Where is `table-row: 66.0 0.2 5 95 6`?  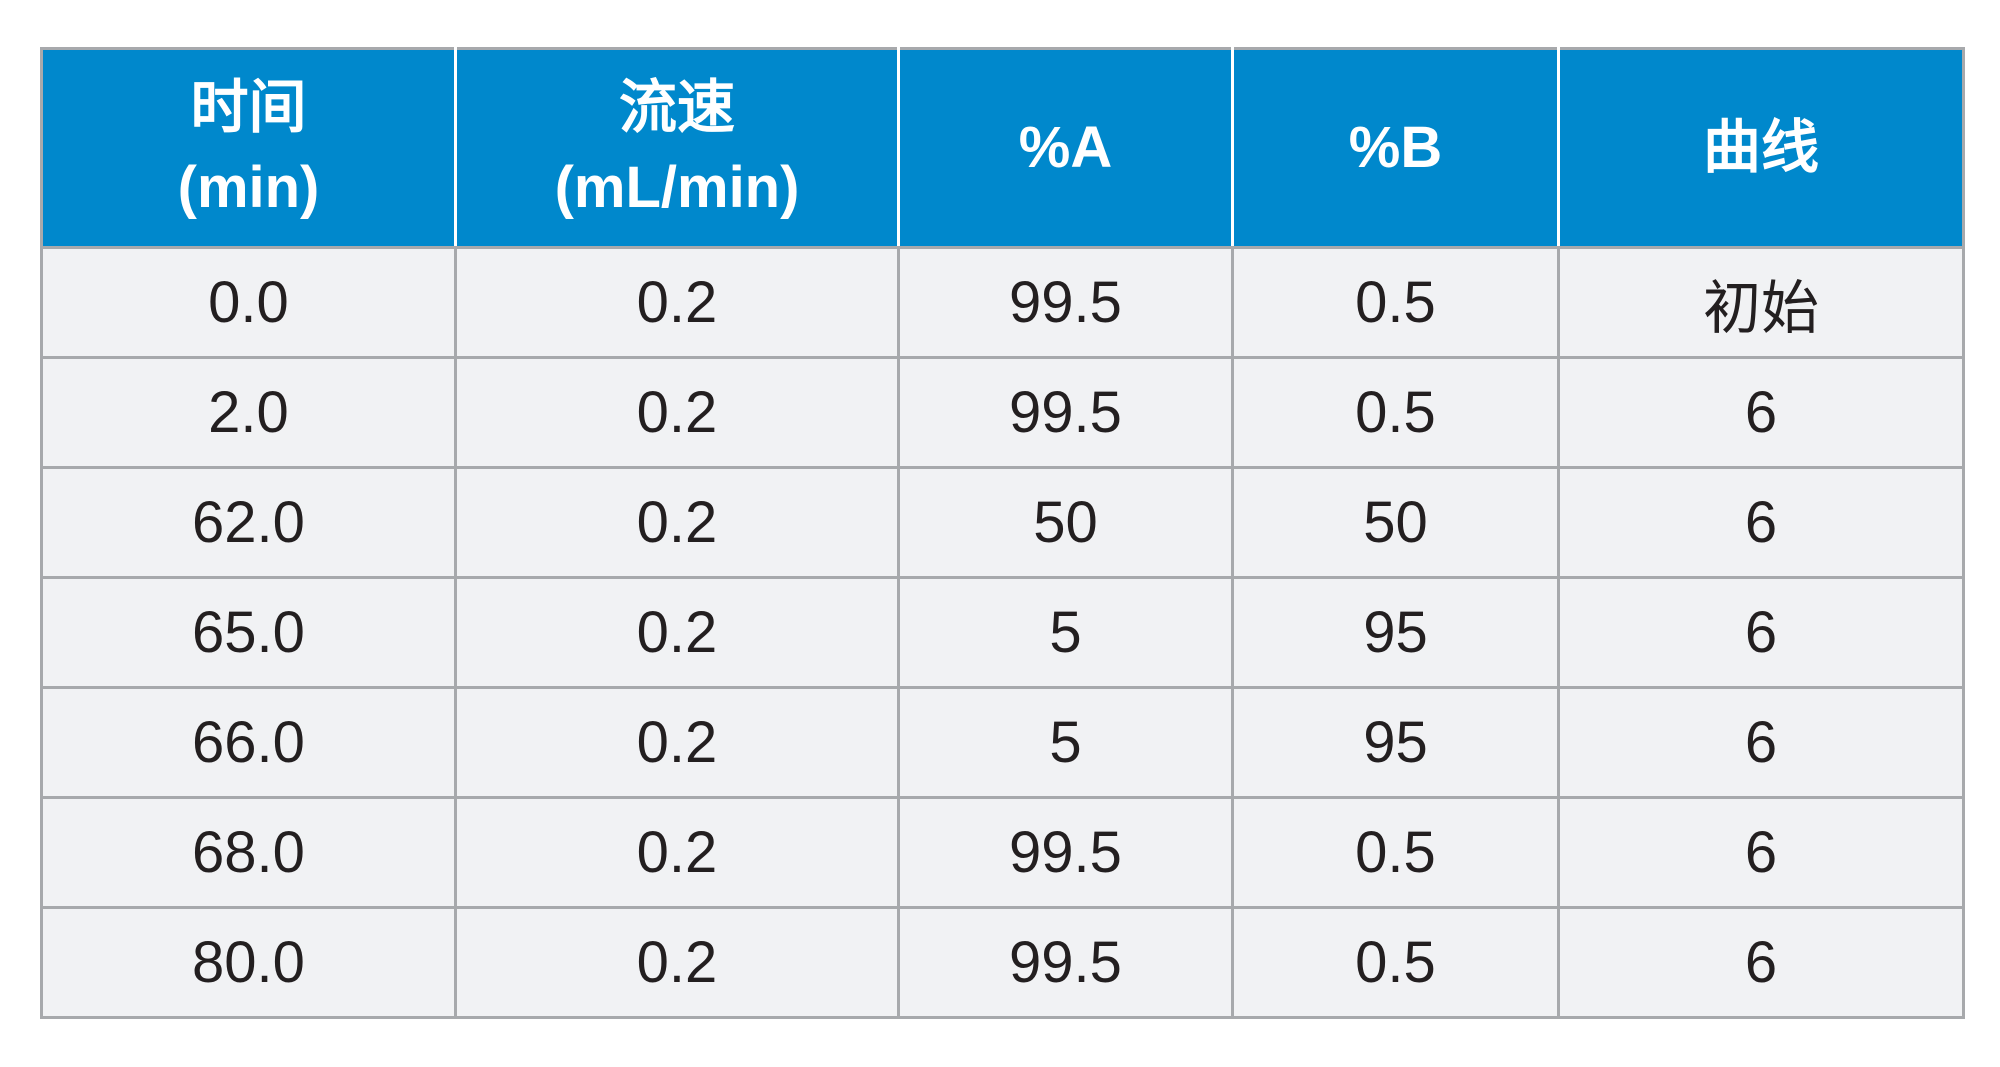 table-row: 66.0 0.2 5 95 6 is located at coordinates (1002, 742).